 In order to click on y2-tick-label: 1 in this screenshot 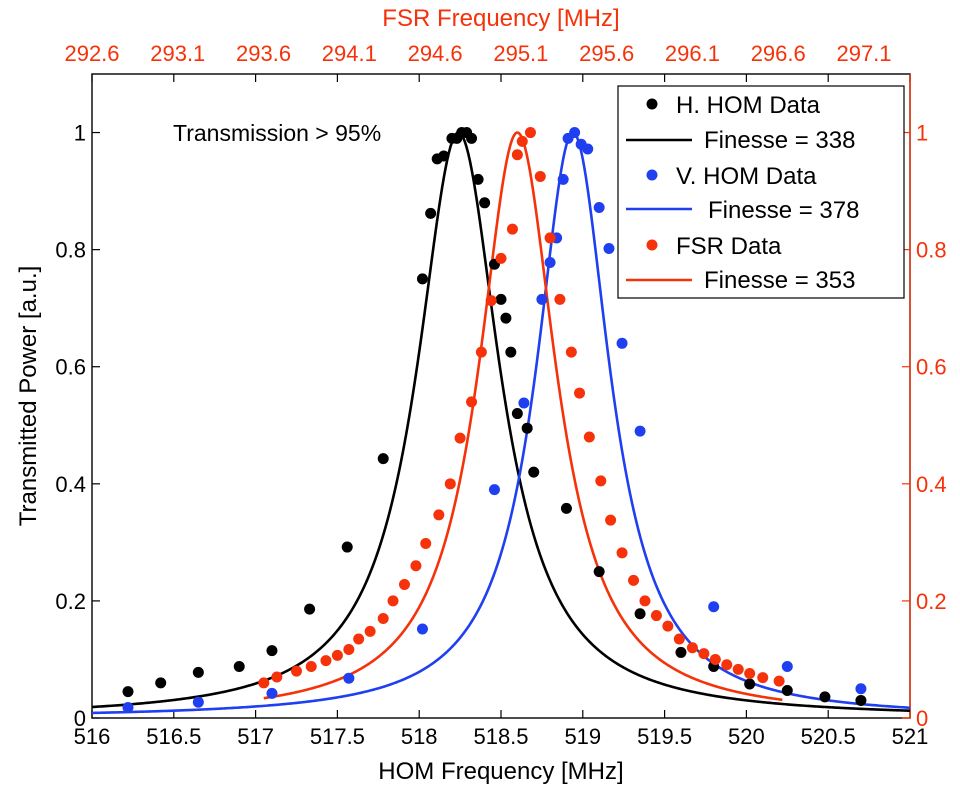, I will do `click(922, 133)`.